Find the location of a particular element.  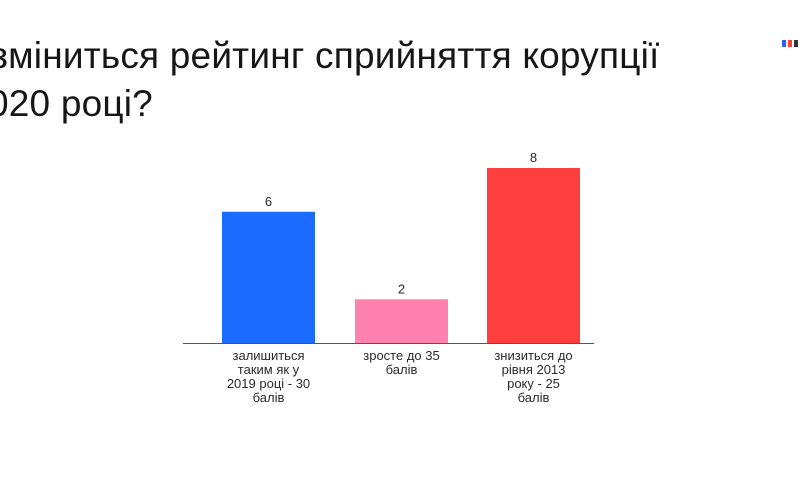

bar-value-label-1: 6 is located at coordinates (268, 201).